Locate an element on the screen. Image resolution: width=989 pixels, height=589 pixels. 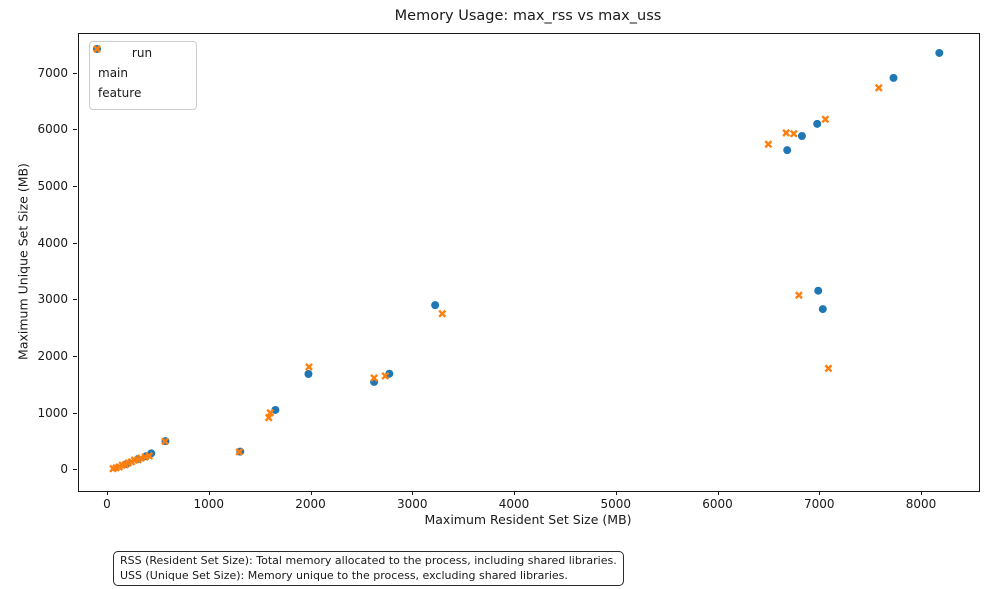
x-tick-label: 0 is located at coordinates (107, 504).